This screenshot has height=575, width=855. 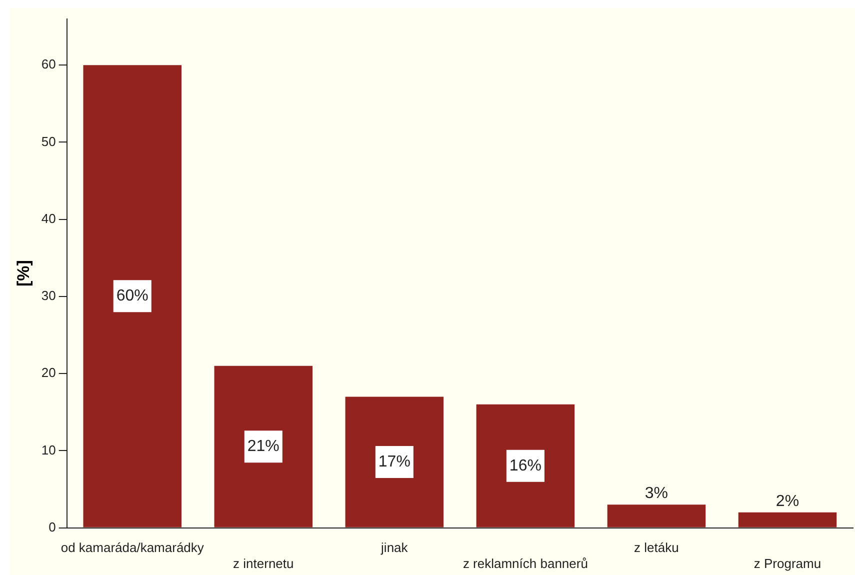 What do you see at coordinates (48, 296) in the screenshot?
I see `y-tick-label: 30` at bounding box center [48, 296].